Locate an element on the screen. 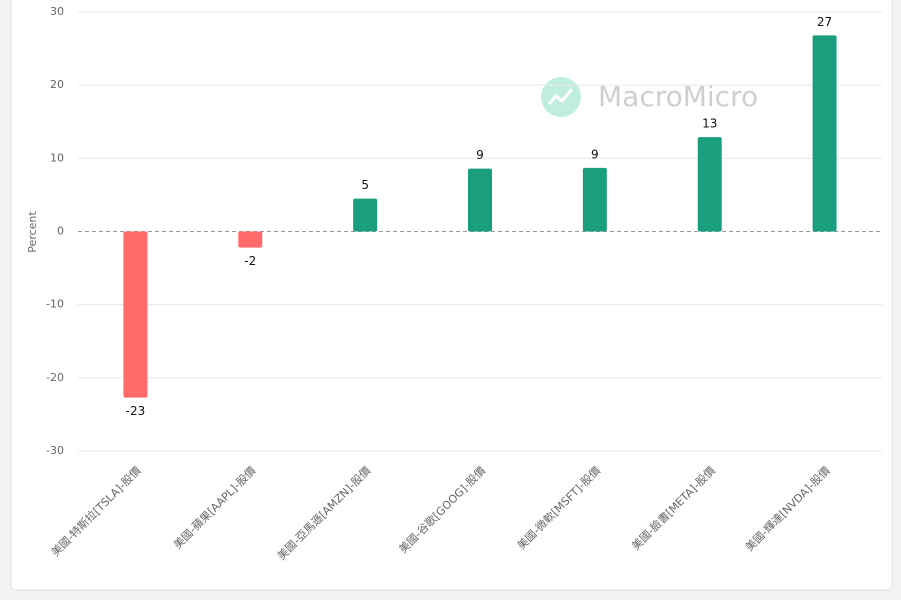  y-axis-label: Percent is located at coordinates (32, 232).